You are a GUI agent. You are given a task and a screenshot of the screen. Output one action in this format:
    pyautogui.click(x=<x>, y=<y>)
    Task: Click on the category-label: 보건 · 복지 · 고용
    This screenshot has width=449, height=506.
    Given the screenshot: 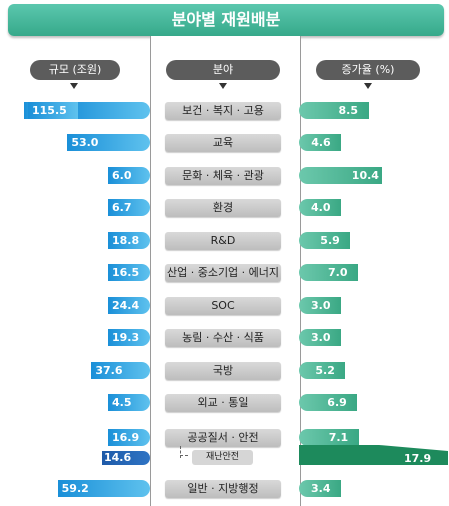 What is the action you would take?
    pyautogui.click(x=223, y=111)
    